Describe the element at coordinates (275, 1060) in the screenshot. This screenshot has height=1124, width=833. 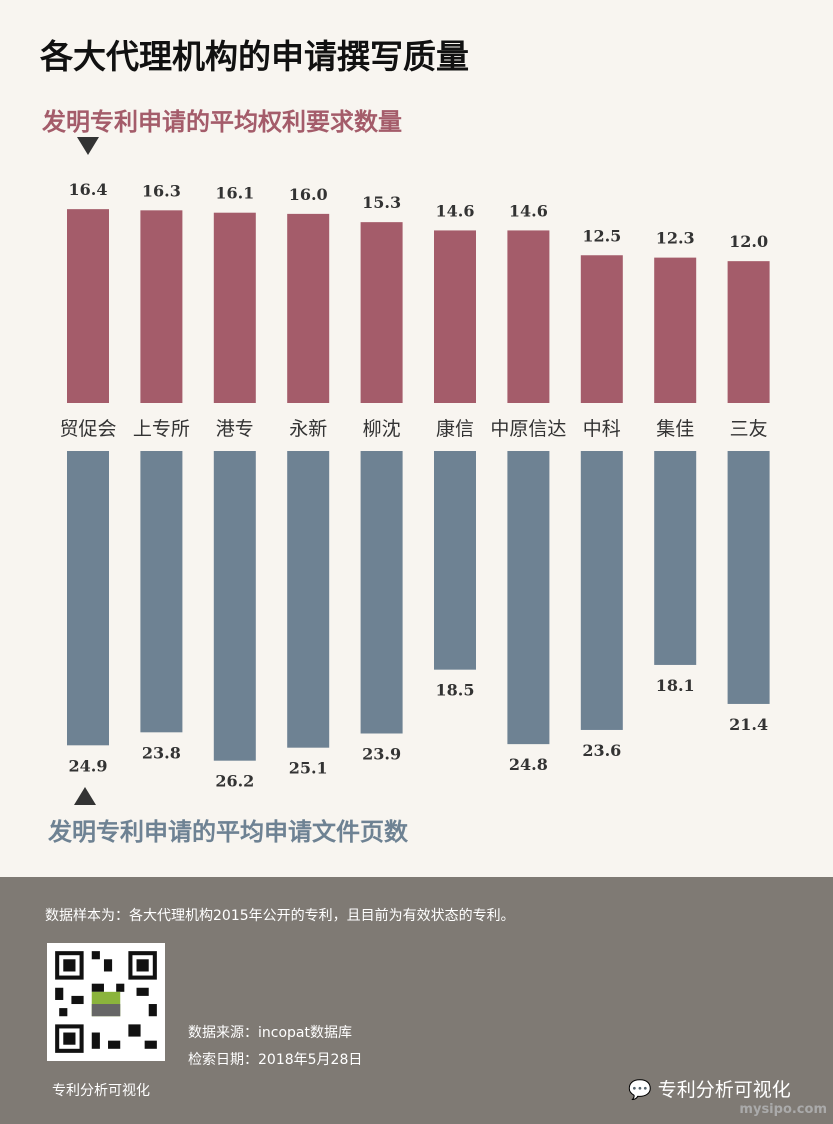
I see `search-date: 检索日期：2018年5月28日` at that location.